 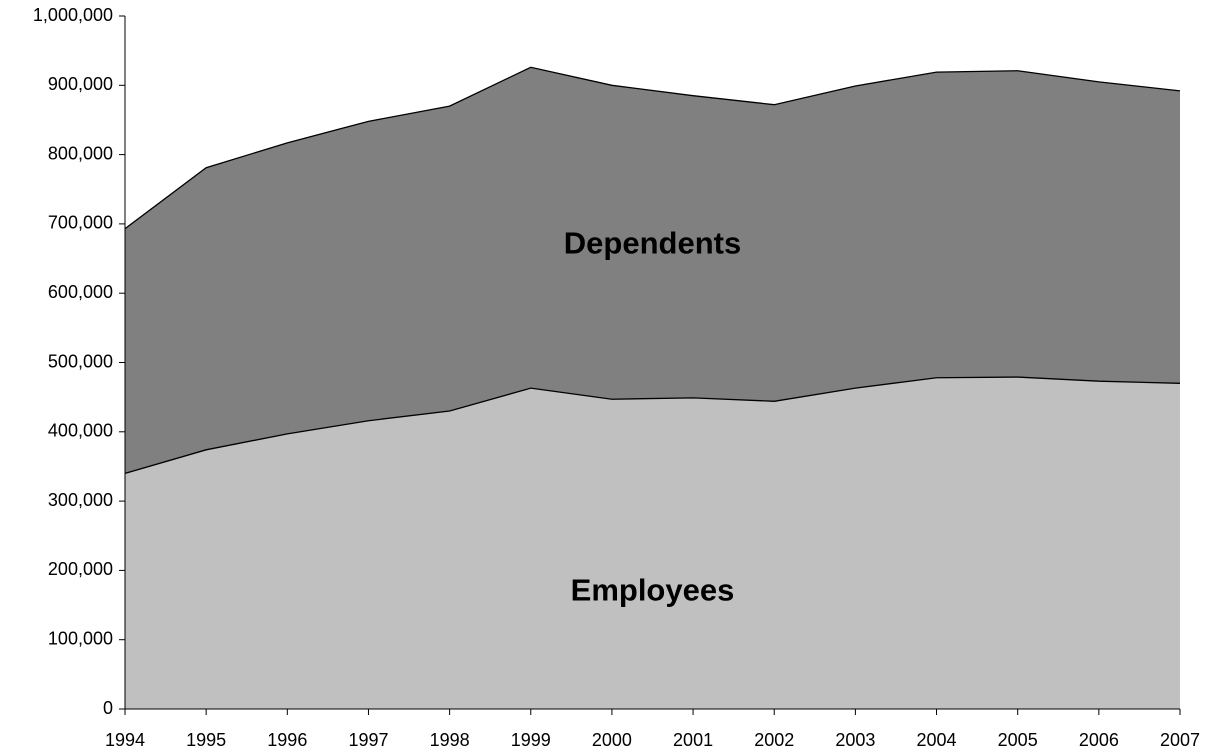 I want to click on y-tick-label: 800,000, so click(x=80, y=153).